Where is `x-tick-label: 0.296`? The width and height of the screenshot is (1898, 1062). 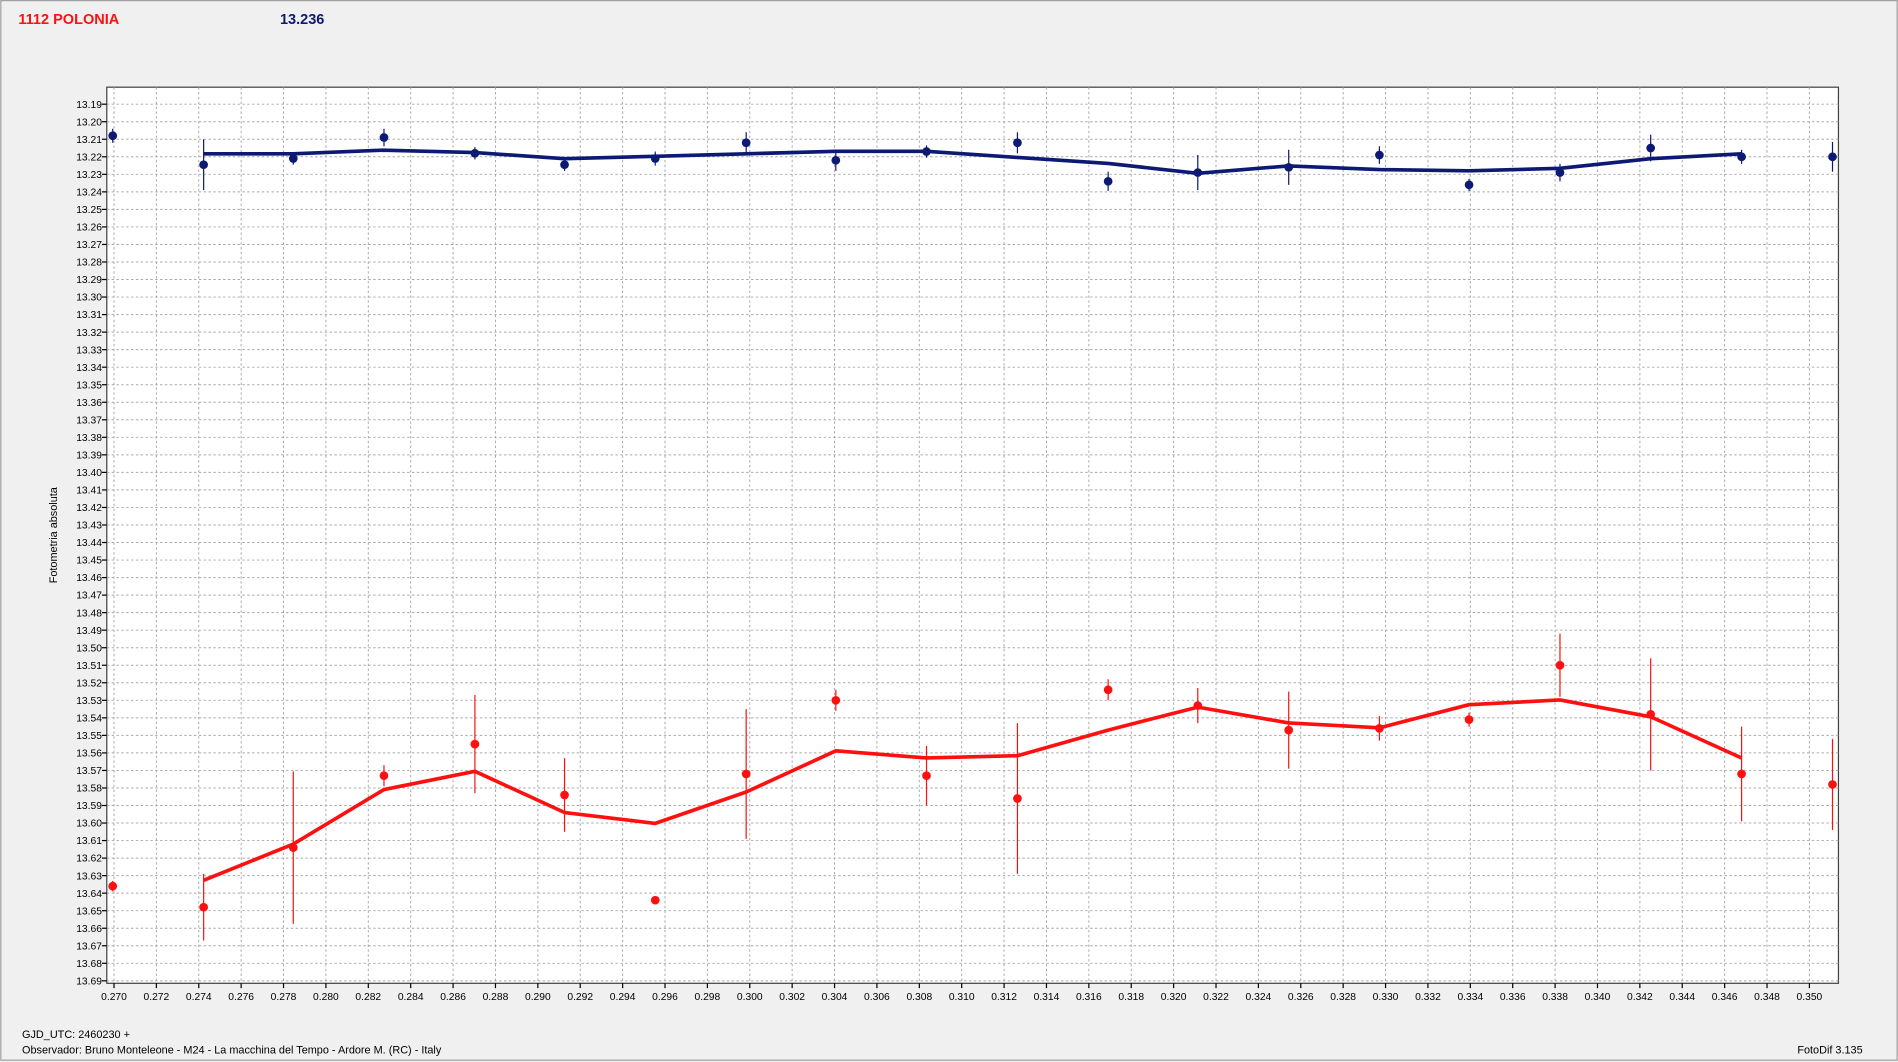 x-tick-label: 0.296 is located at coordinates (665, 997).